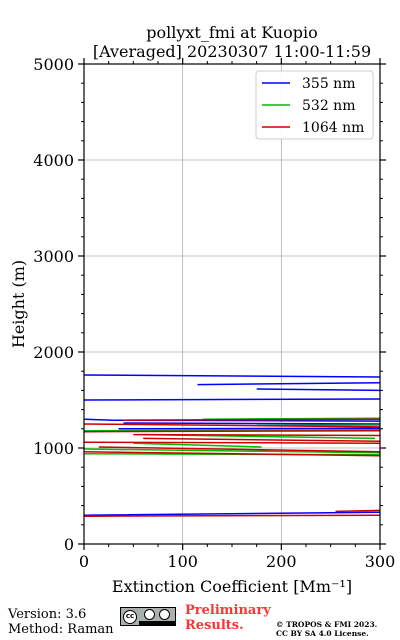 The image size is (400, 640). I want to click on method-text: Method: Raman, so click(61, 629).